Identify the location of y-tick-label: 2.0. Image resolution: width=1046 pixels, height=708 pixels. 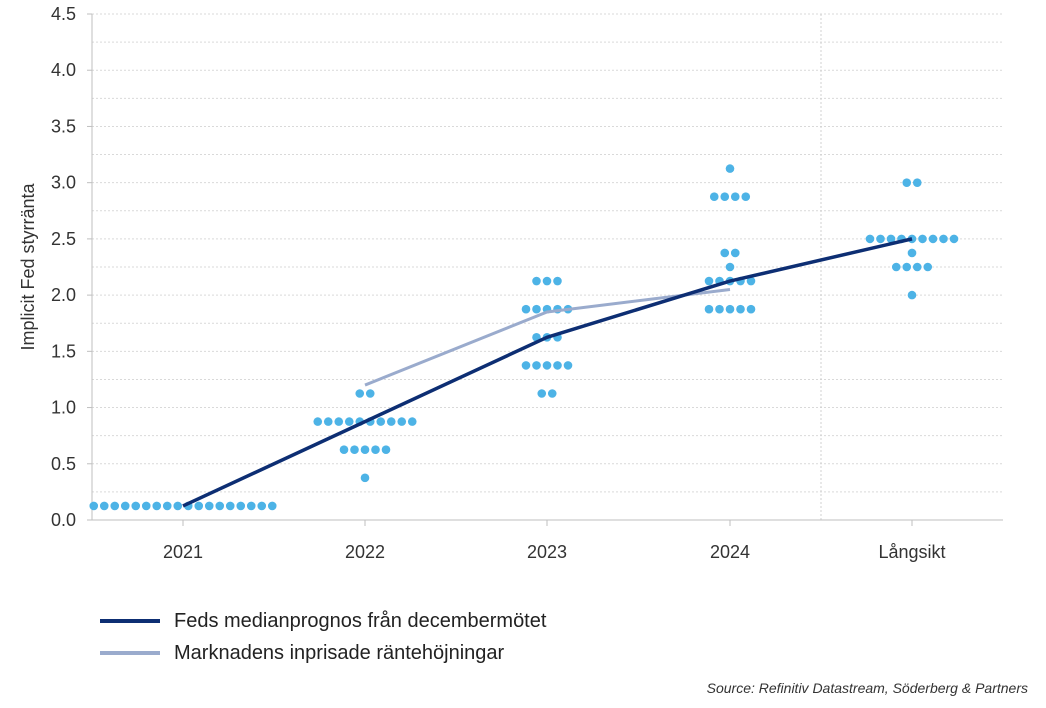
(63, 295).